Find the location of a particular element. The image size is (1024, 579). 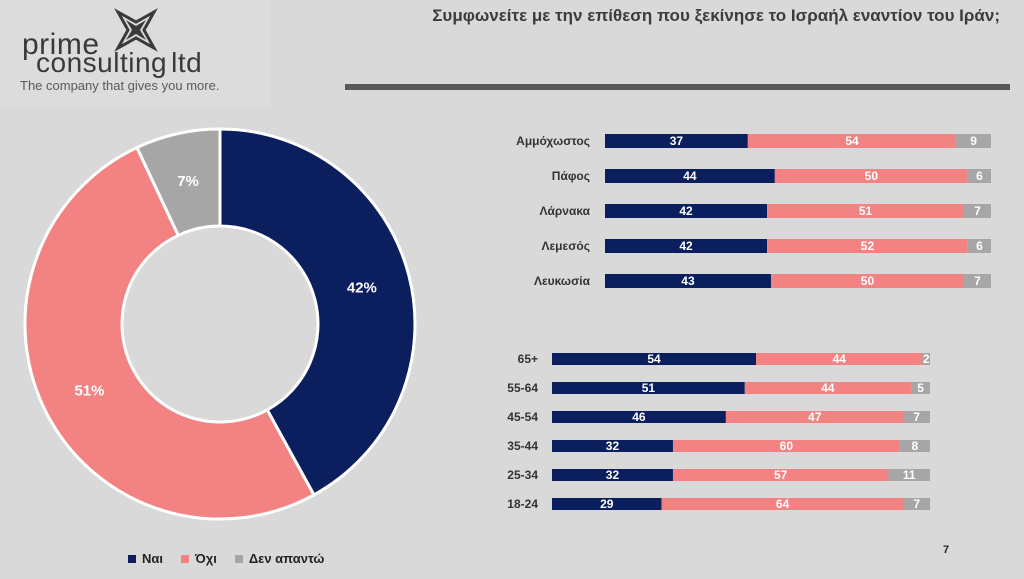

age-bar-value: 8 is located at coordinates (915, 446).